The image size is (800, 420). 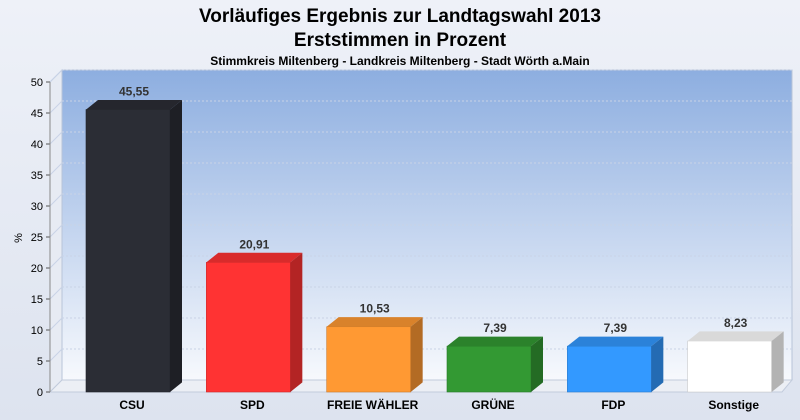 I want to click on bar-value-label: 10,53, so click(x=375, y=309).